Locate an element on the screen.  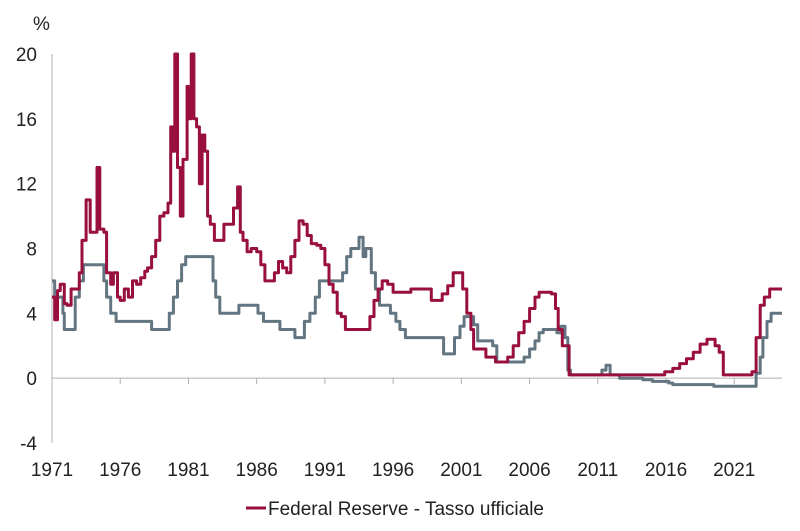
legend-label: Federal Reserve - Tasso ufficiale is located at coordinates (406, 509).